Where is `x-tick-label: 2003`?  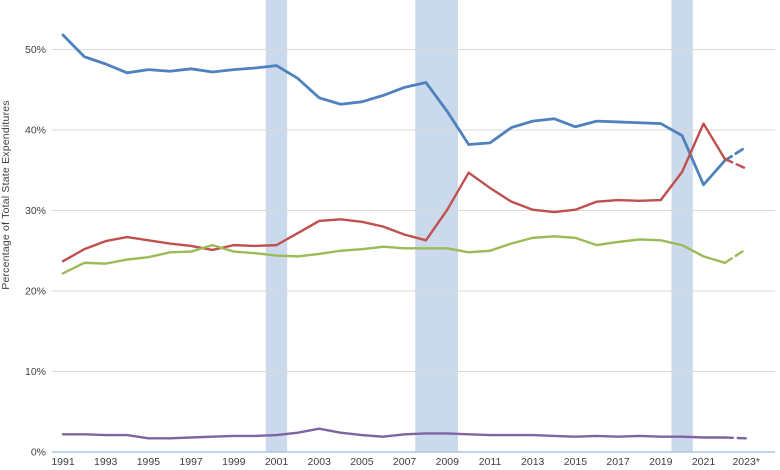
x-tick-label: 2003 is located at coordinates (320, 462).